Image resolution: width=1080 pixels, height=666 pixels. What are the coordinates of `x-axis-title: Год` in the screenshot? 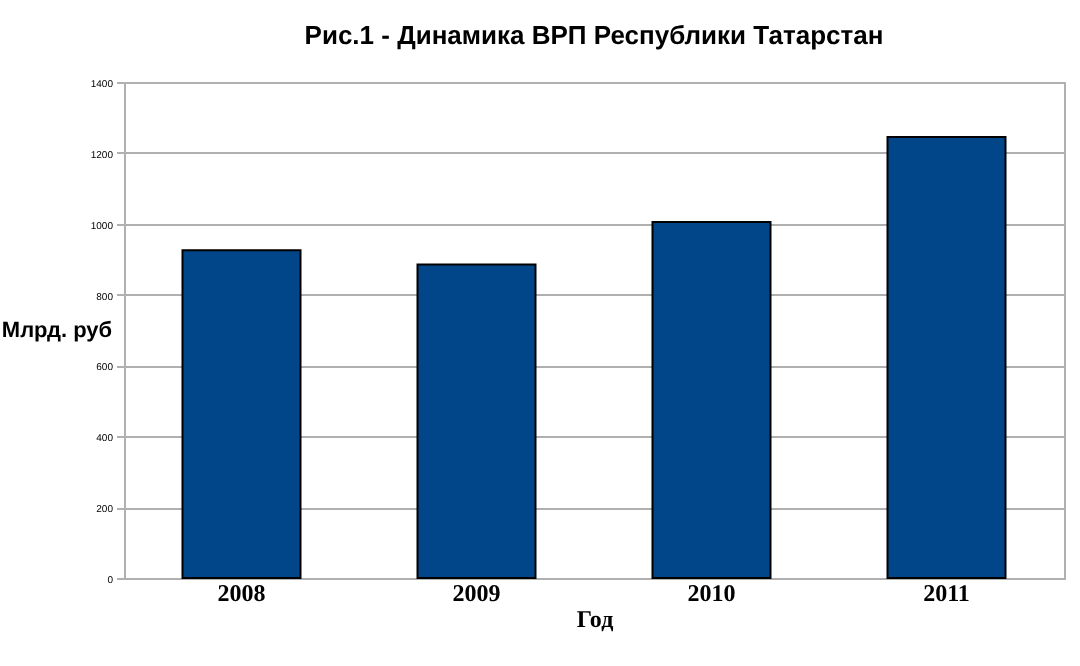 It's located at (595, 619).